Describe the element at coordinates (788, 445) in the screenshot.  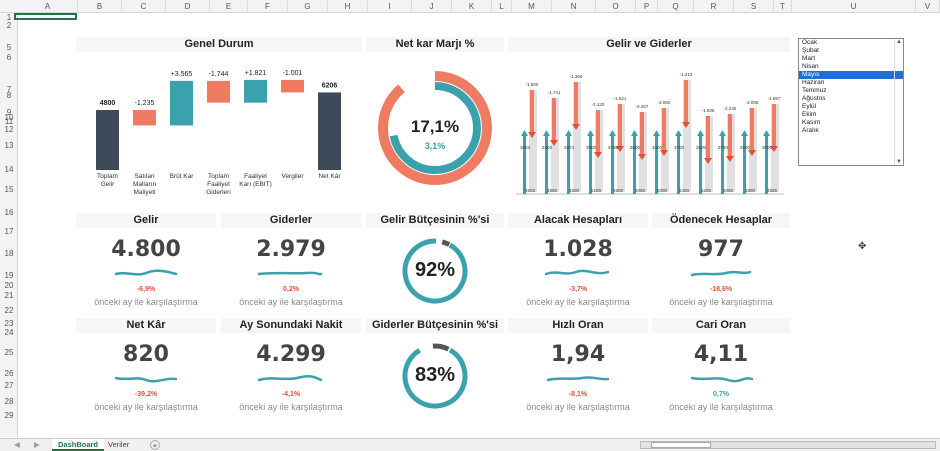
I see `horizontal-scrollbar` at that location.